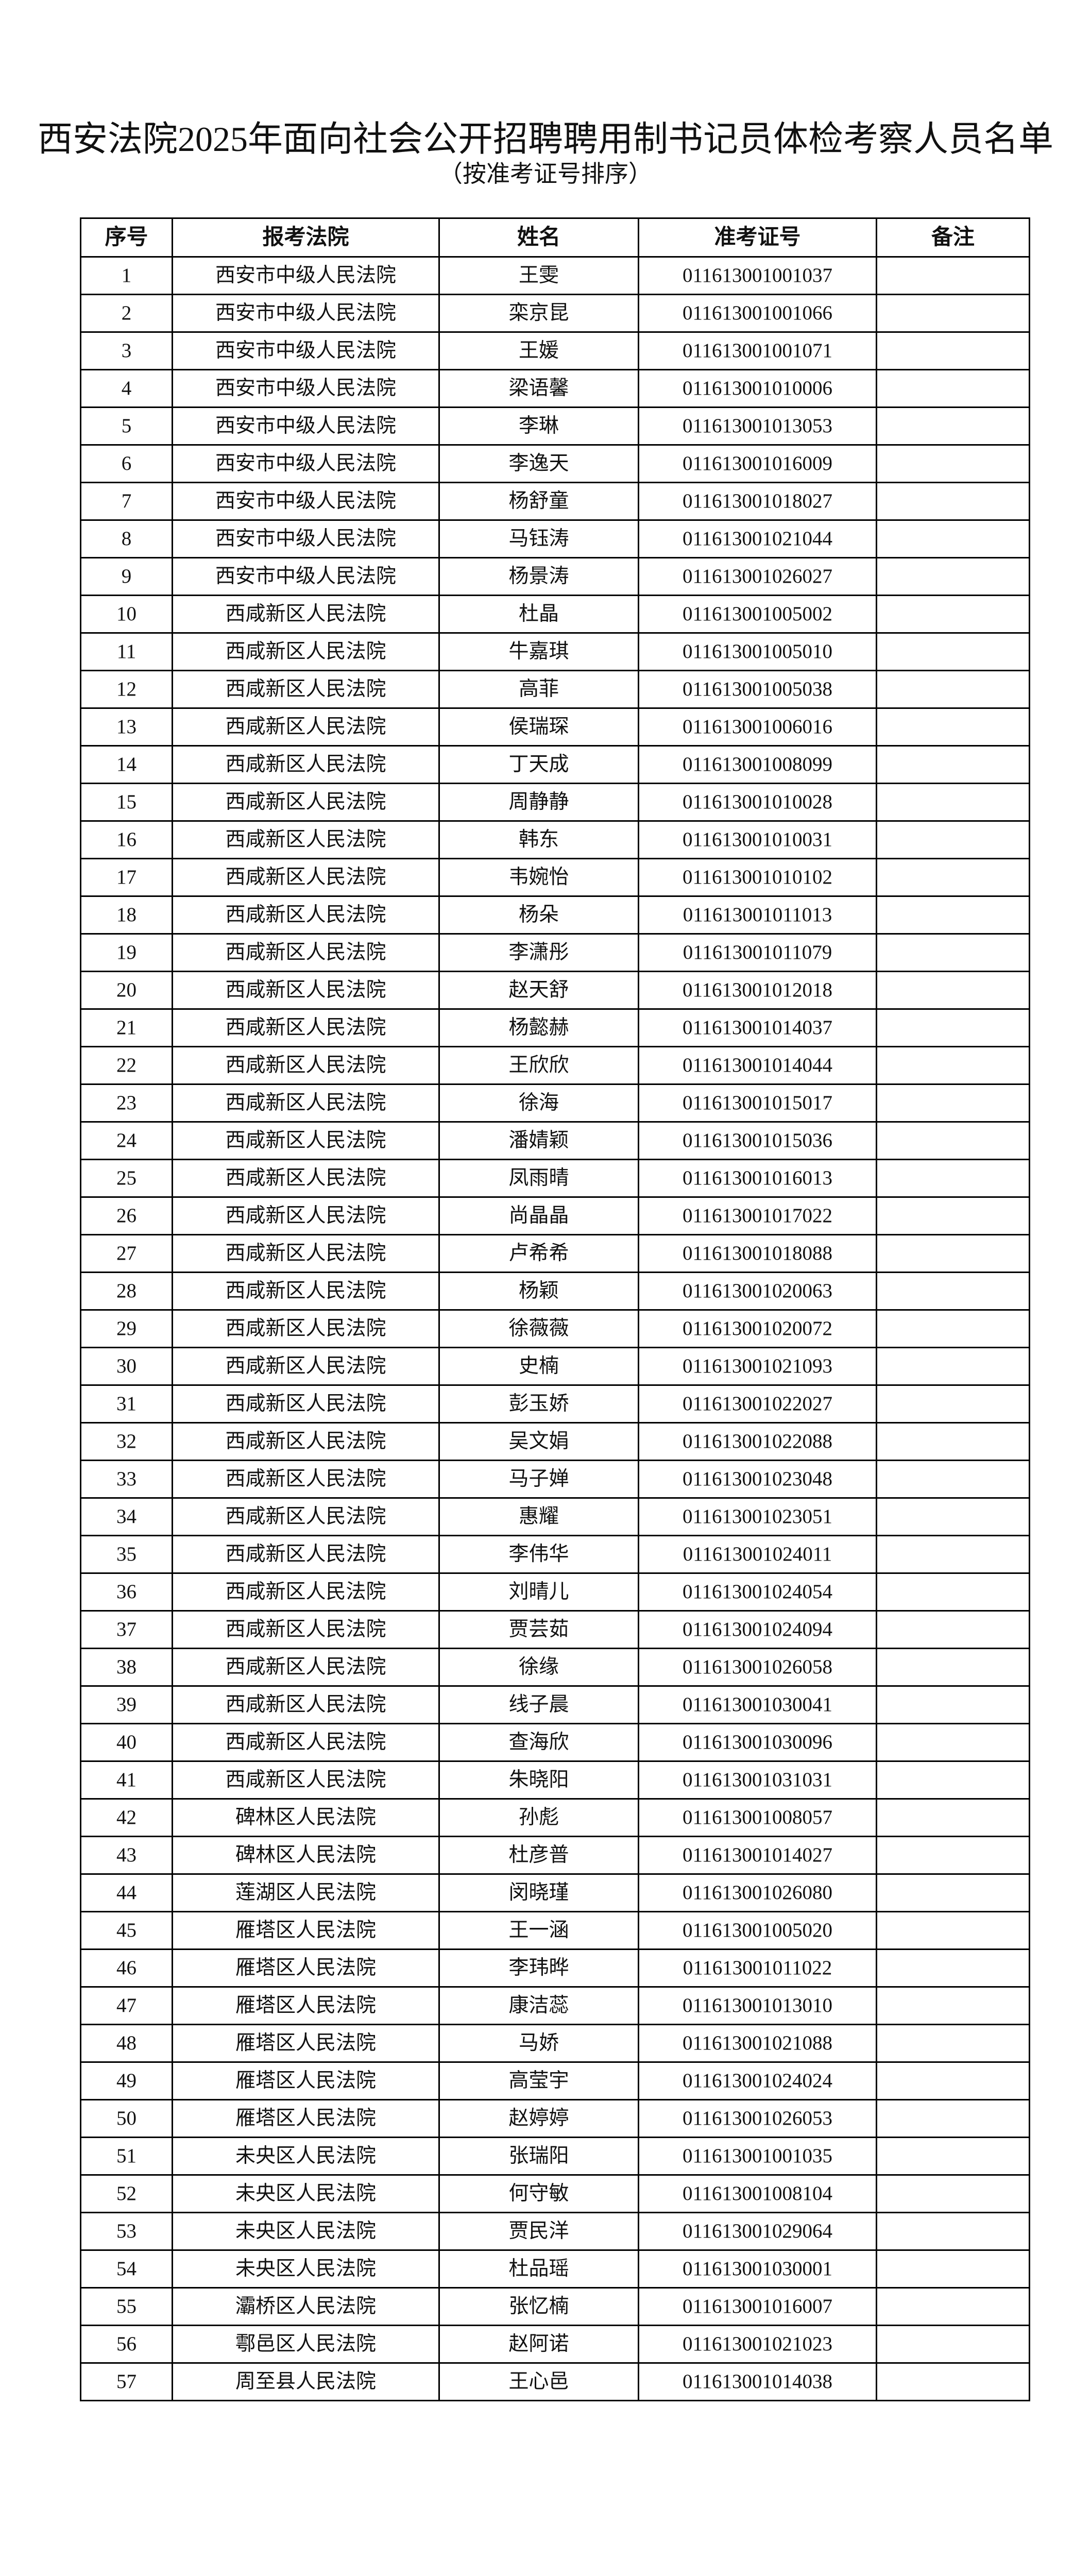 This screenshot has width=1091, height=2576. Describe the element at coordinates (126, 2043) in the screenshot. I see `serial-number-cell: 48` at that location.